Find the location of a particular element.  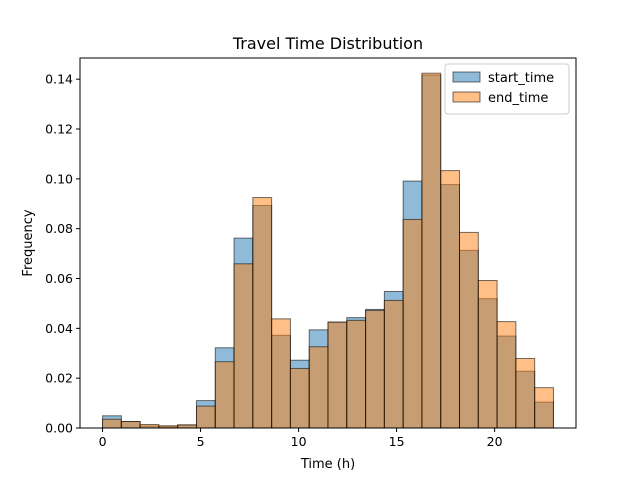

x-axis-ticks: 0 5 10 15 20 is located at coordinates (301, 438).